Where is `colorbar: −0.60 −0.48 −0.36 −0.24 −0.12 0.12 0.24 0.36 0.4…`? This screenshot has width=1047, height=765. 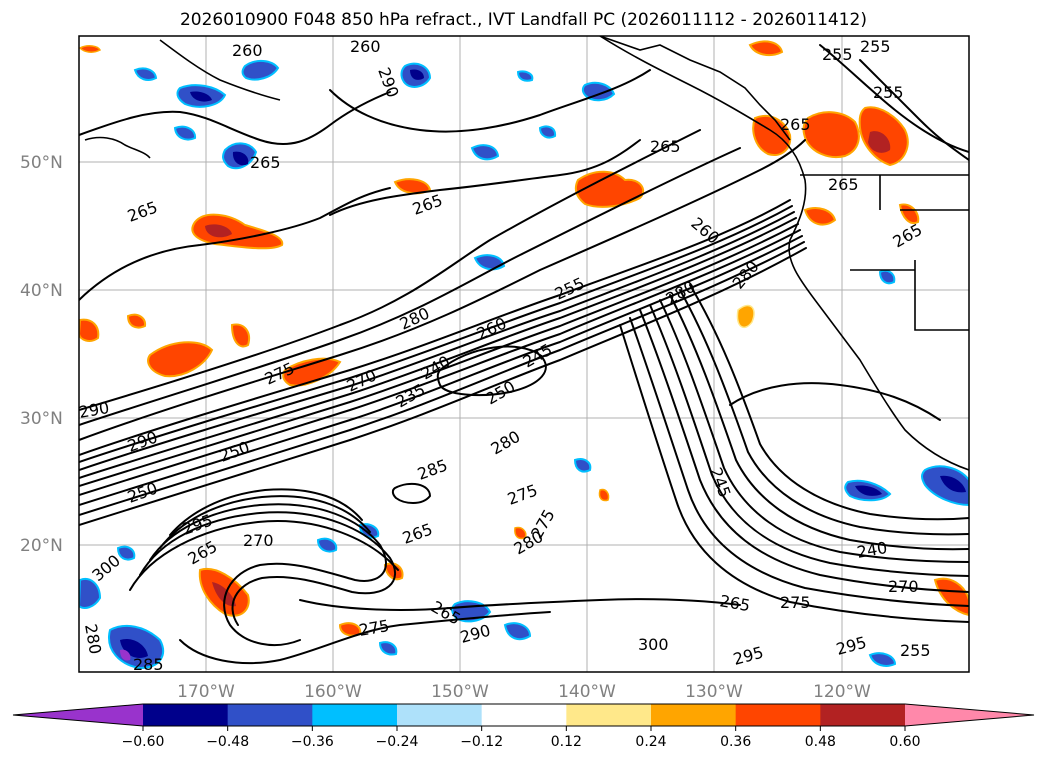 colorbar: −0.60 −0.48 −0.36 −0.24 −0.12 0.12 0.24 0.36 0.4… is located at coordinates (523, 726).